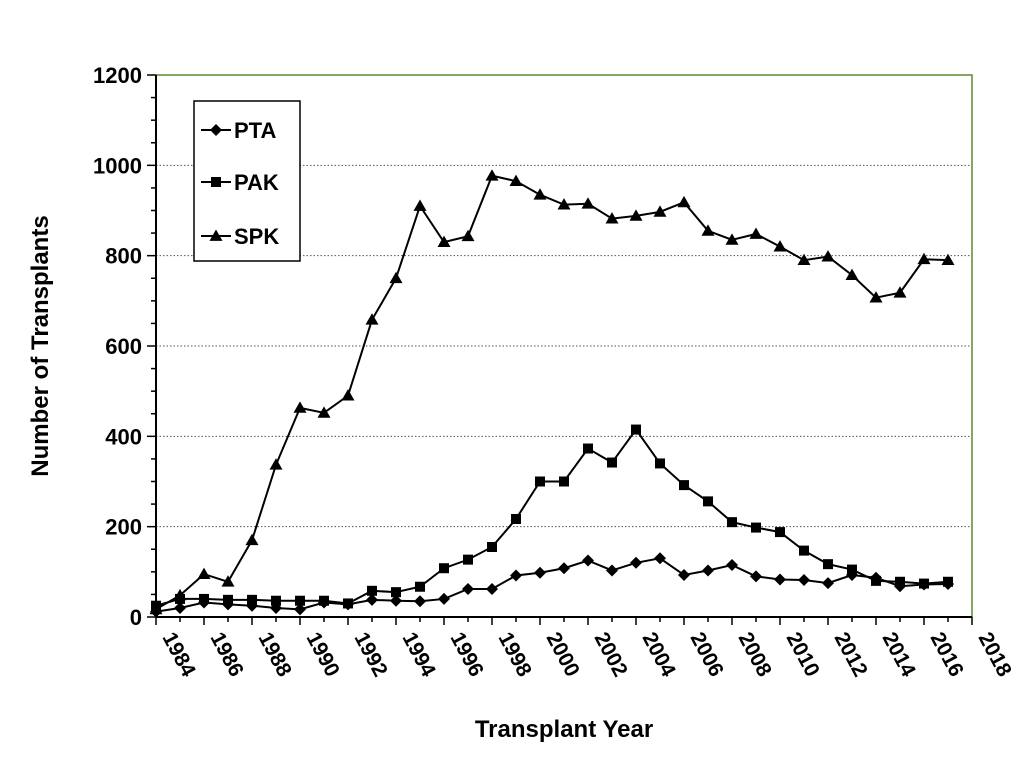  I want to click on x-tick-label: 1988, so click(275, 655).